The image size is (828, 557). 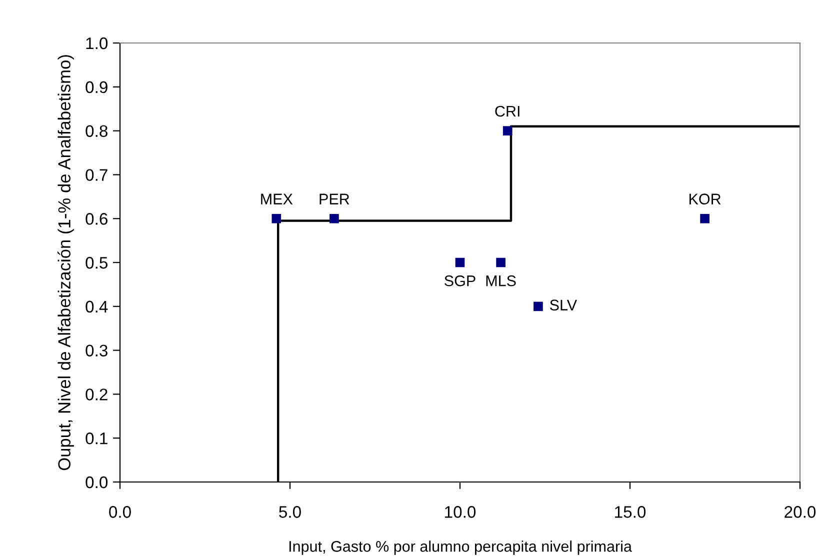 What do you see at coordinates (120, 512) in the screenshot?
I see `x-tick-label: 0.0` at bounding box center [120, 512].